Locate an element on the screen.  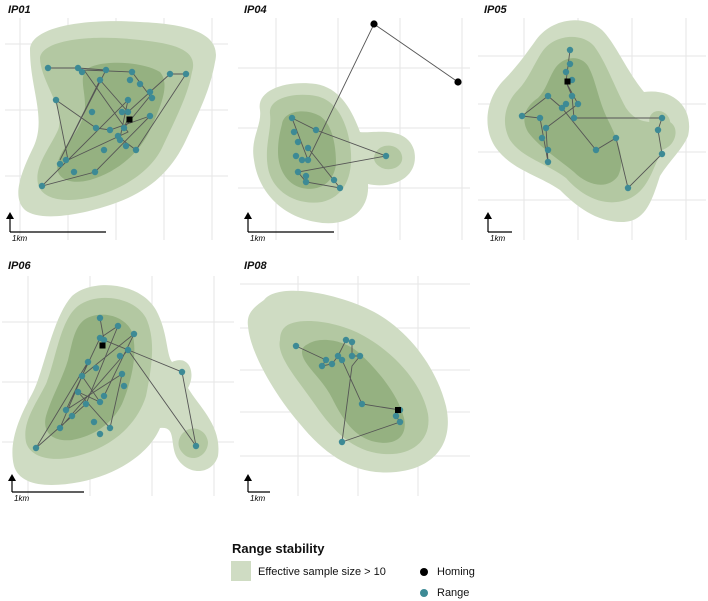
map-ip08: 1km is located at coordinates (355, 389).